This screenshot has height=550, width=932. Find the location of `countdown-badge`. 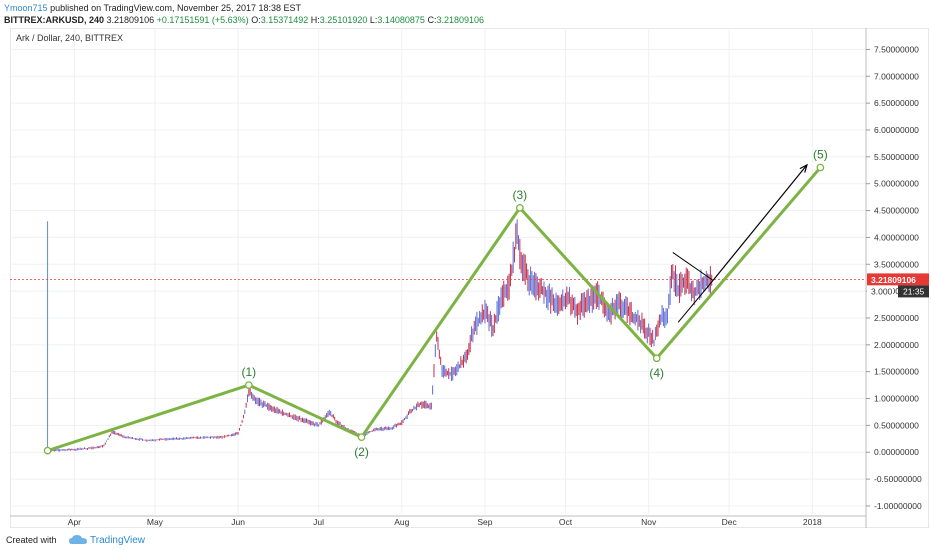

countdown-badge is located at coordinates (913, 291).